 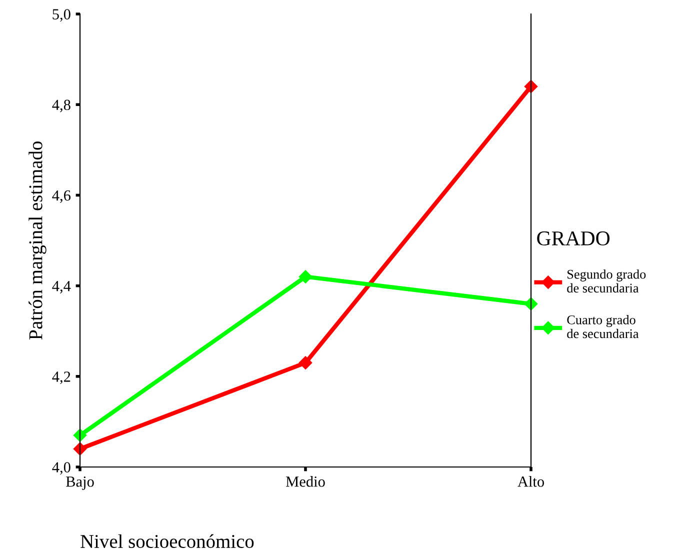 I want to click on legend-label: Cuarto grado de secundaria, so click(x=603, y=326).